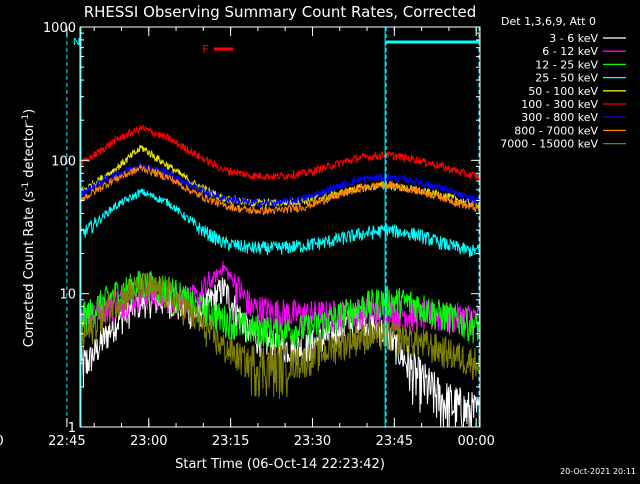 This screenshot has height=484, width=640. I want to click on x-axis-label: Start Time (06-Oct-14 22:23:42), so click(280, 464).